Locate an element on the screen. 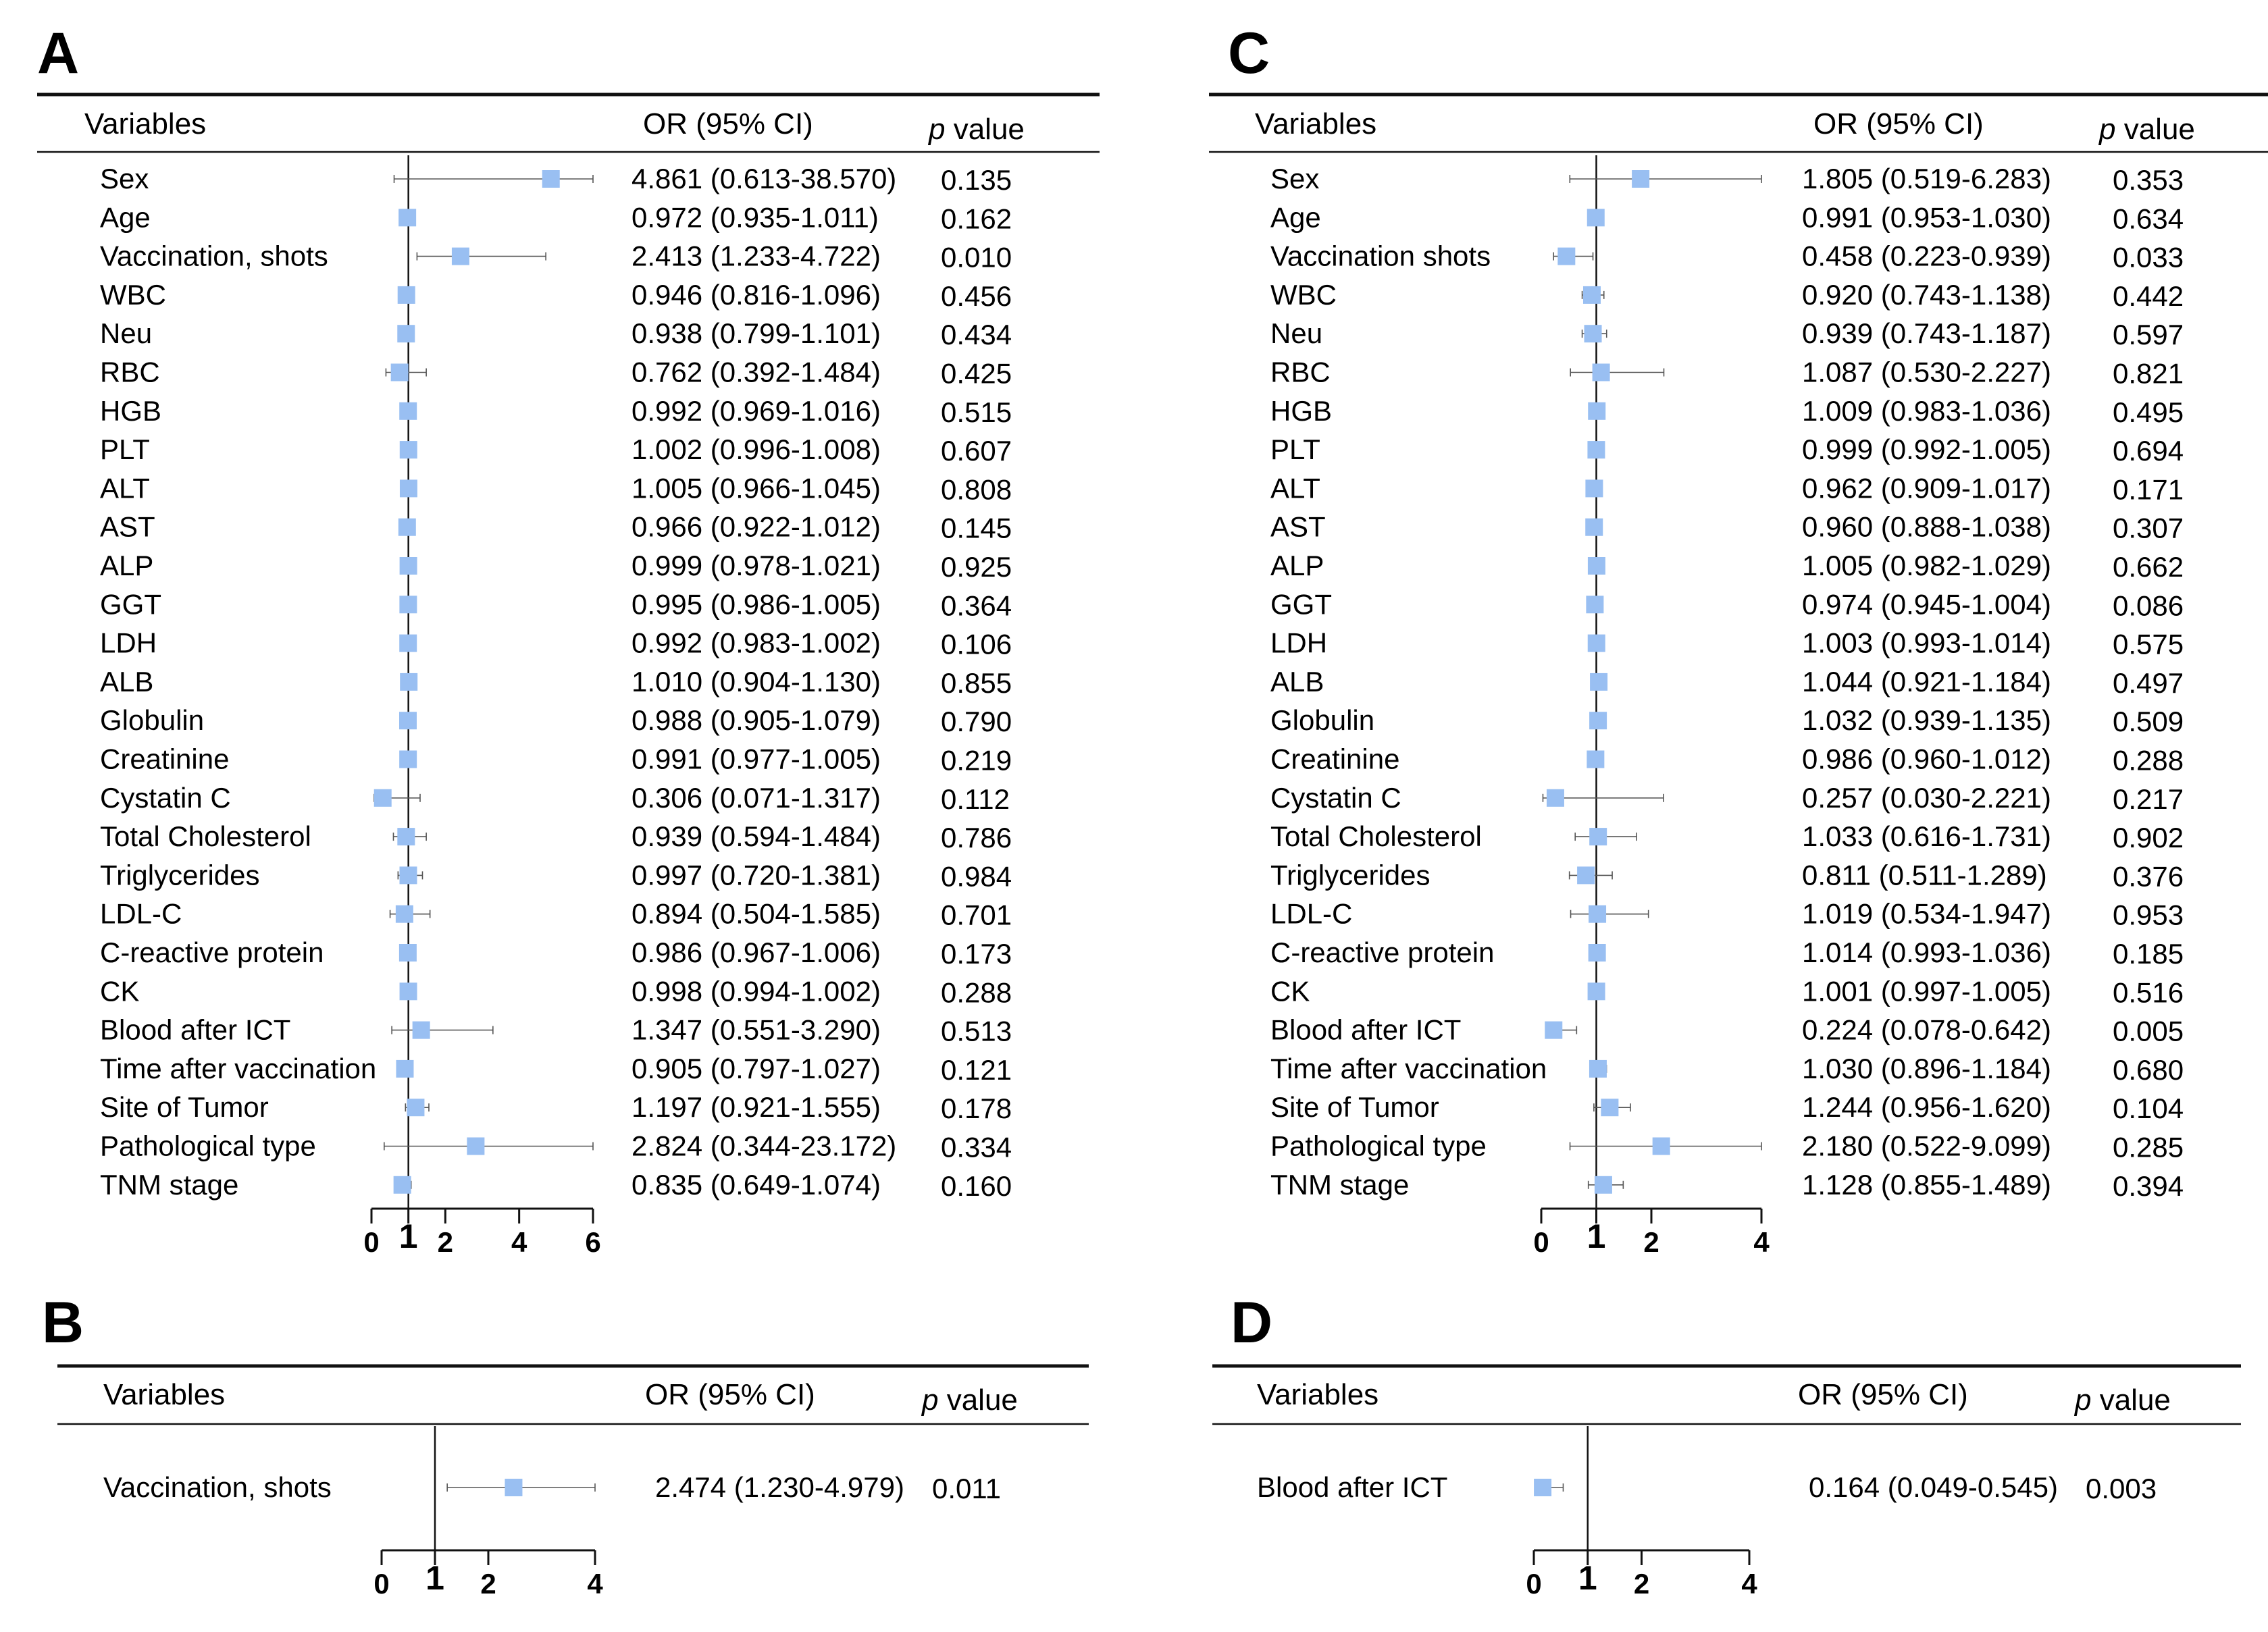  row-variable-label: Pathological type is located at coordinates (1378, 1146).